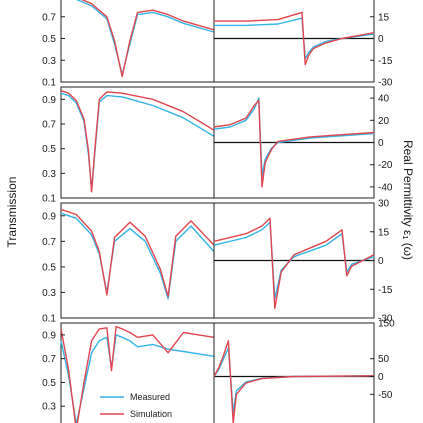  What do you see at coordinates (151, 414) in the screenshot?
I see `legend-simulation-label: Simulation` at bounding box center [151, 414].